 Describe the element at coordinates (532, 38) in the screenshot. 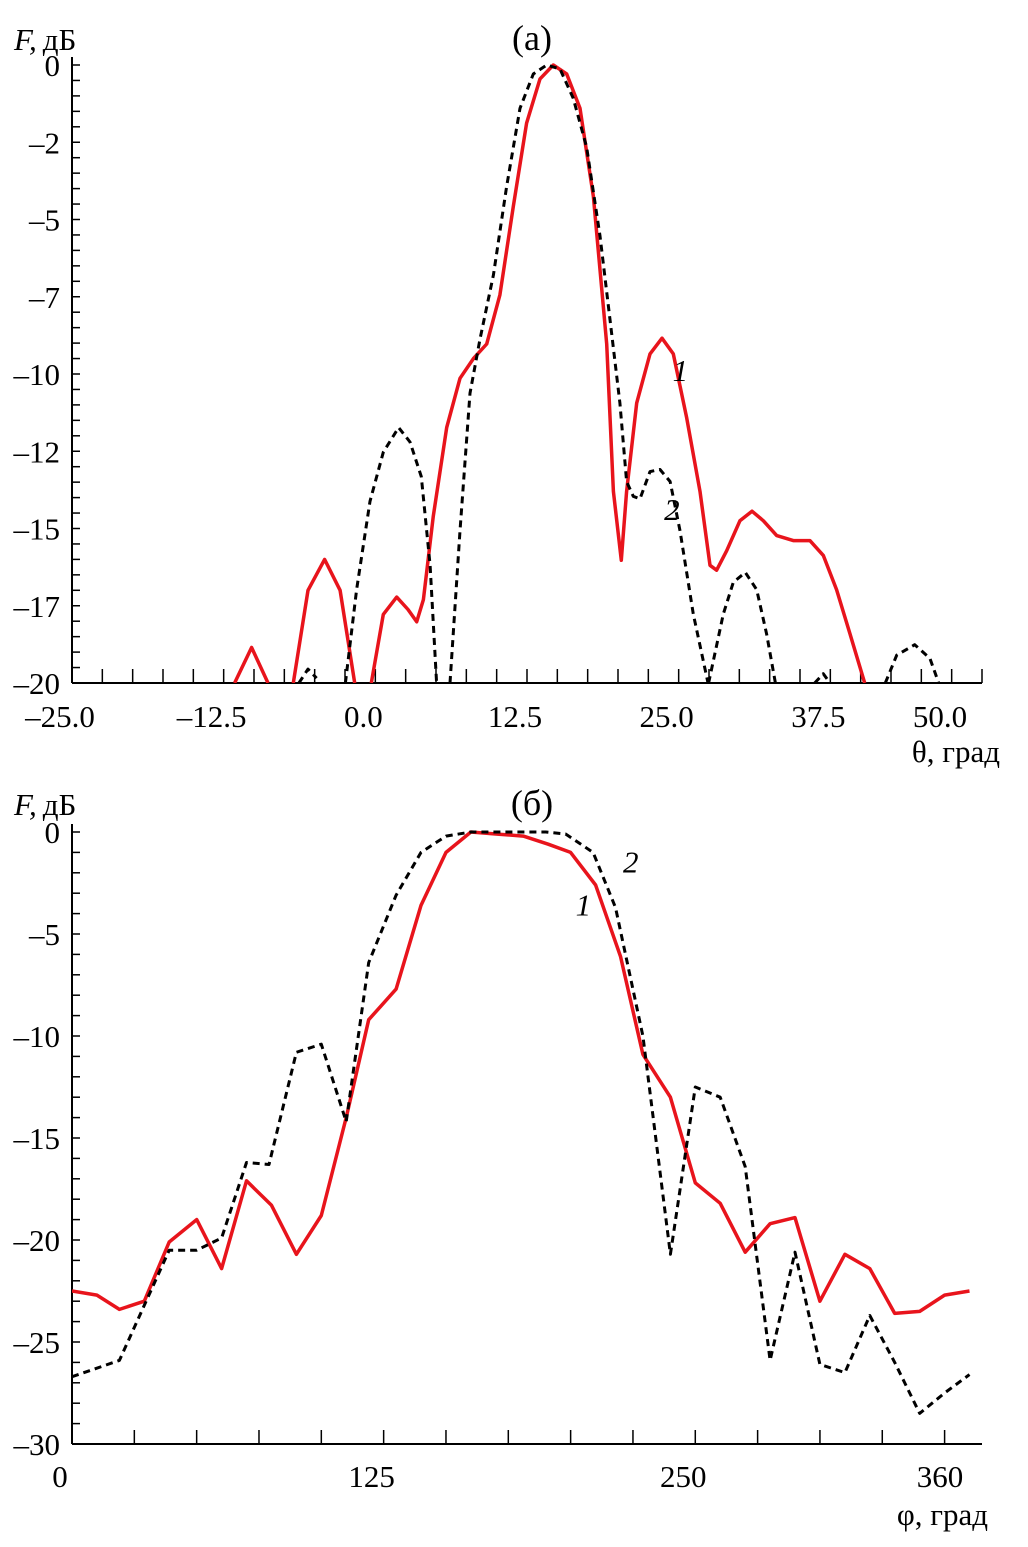

I see `panel-title: (а)` at that location.